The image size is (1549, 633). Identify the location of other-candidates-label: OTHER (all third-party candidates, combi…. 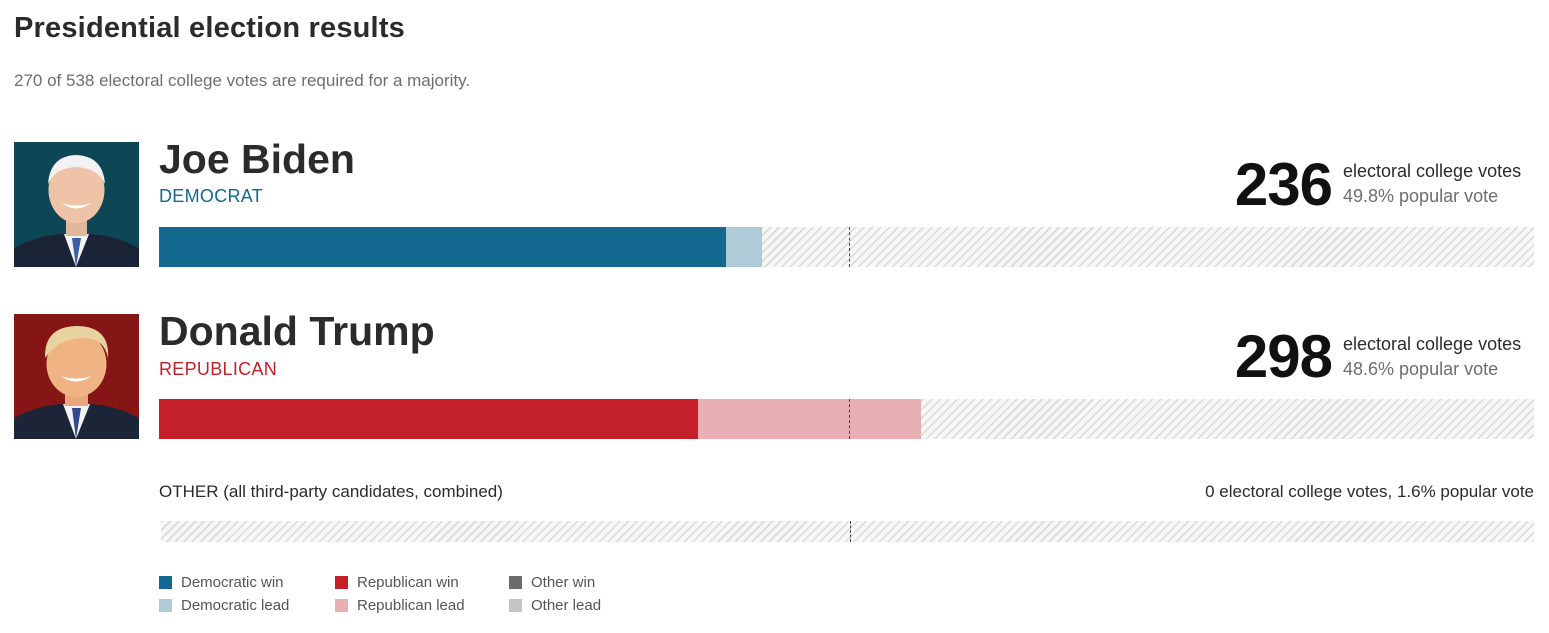
(331, 491).